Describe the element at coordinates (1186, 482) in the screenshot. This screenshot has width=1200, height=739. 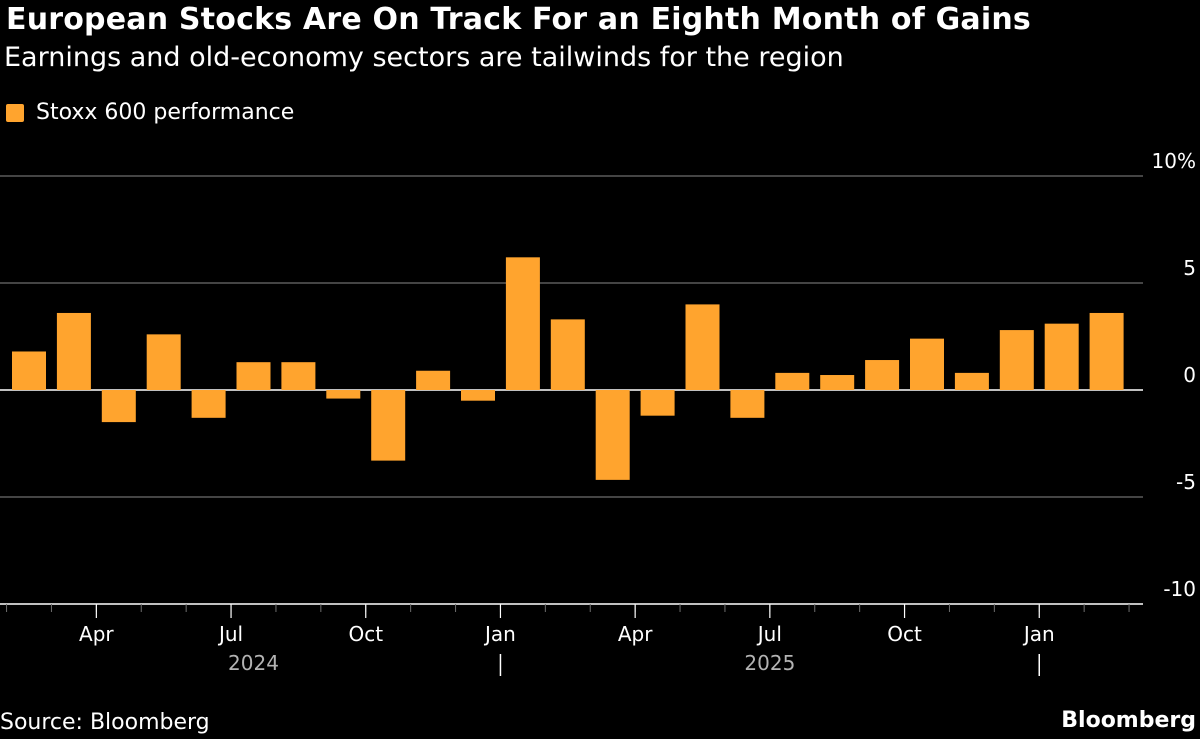
I see `y-tick-label: -5` at that location.